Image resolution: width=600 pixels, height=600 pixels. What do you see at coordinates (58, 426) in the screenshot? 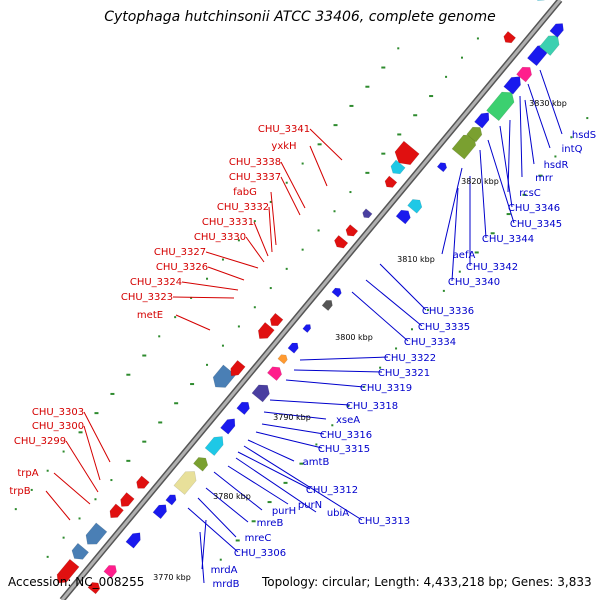
I see `gene-label-chu_3300: CHU_3300` at bounding box center [58, 426].